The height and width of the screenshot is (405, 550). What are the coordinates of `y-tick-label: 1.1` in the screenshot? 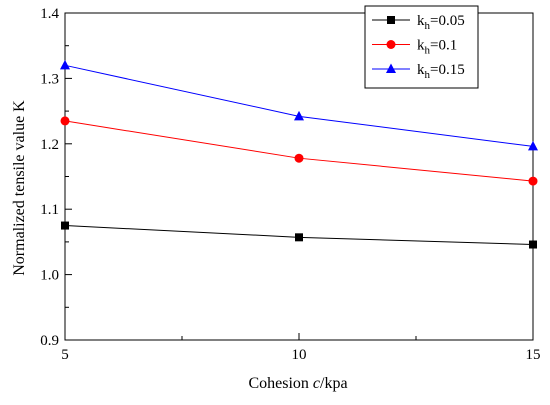 It's located at (49, 210).